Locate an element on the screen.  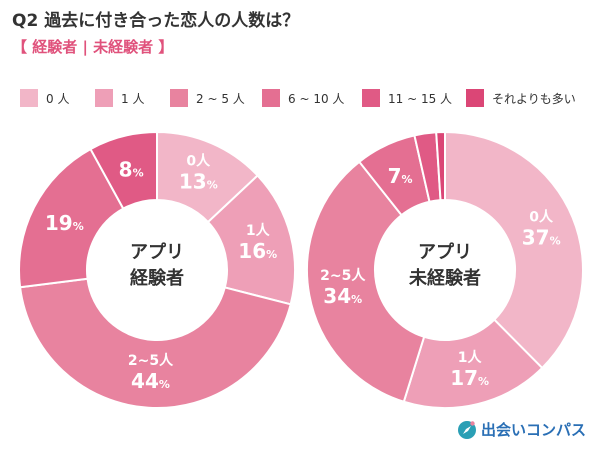
center-label: 未経験者 is located at coordinates (445, 278).